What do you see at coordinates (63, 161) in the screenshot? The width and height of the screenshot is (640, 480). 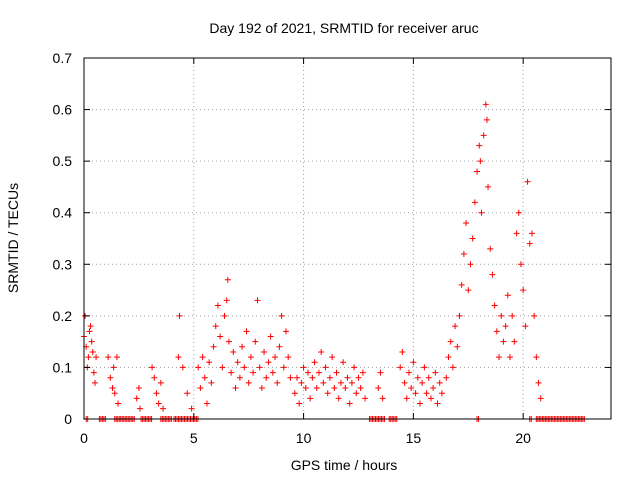 I see `y-tick-label: 0.5` at bounding box center [63, 161].